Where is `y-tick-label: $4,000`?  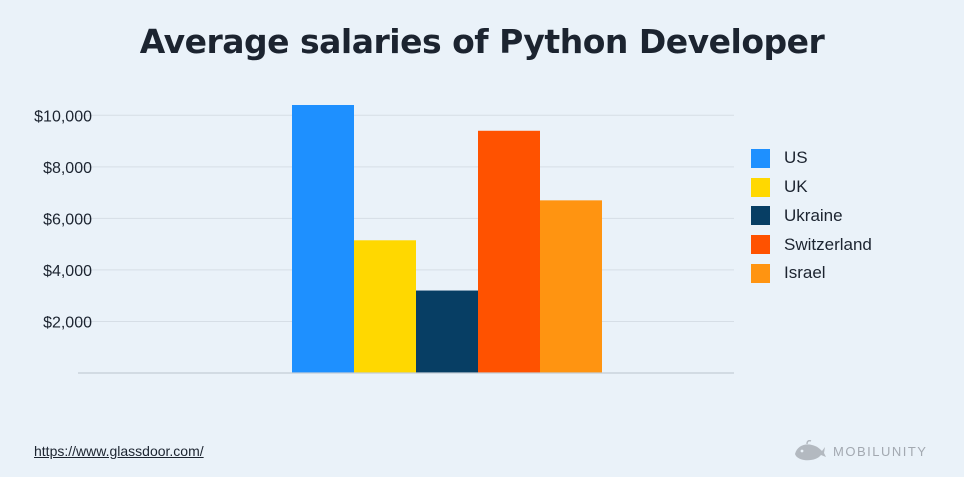 y-tick-label: $4,000 is located at coordinates (67, 271).